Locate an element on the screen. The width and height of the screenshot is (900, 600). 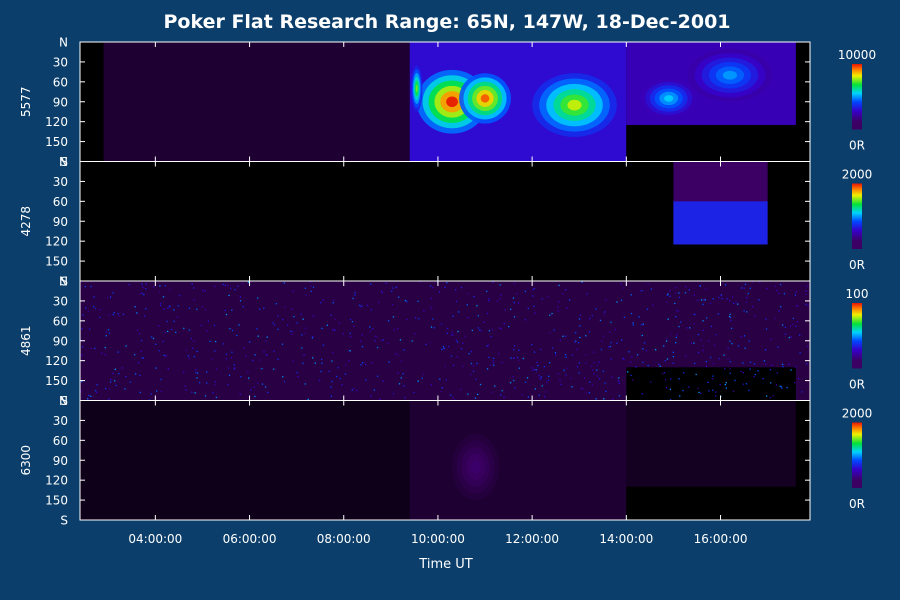
y-tick-label: 120 is located at coordinates (56, 242).